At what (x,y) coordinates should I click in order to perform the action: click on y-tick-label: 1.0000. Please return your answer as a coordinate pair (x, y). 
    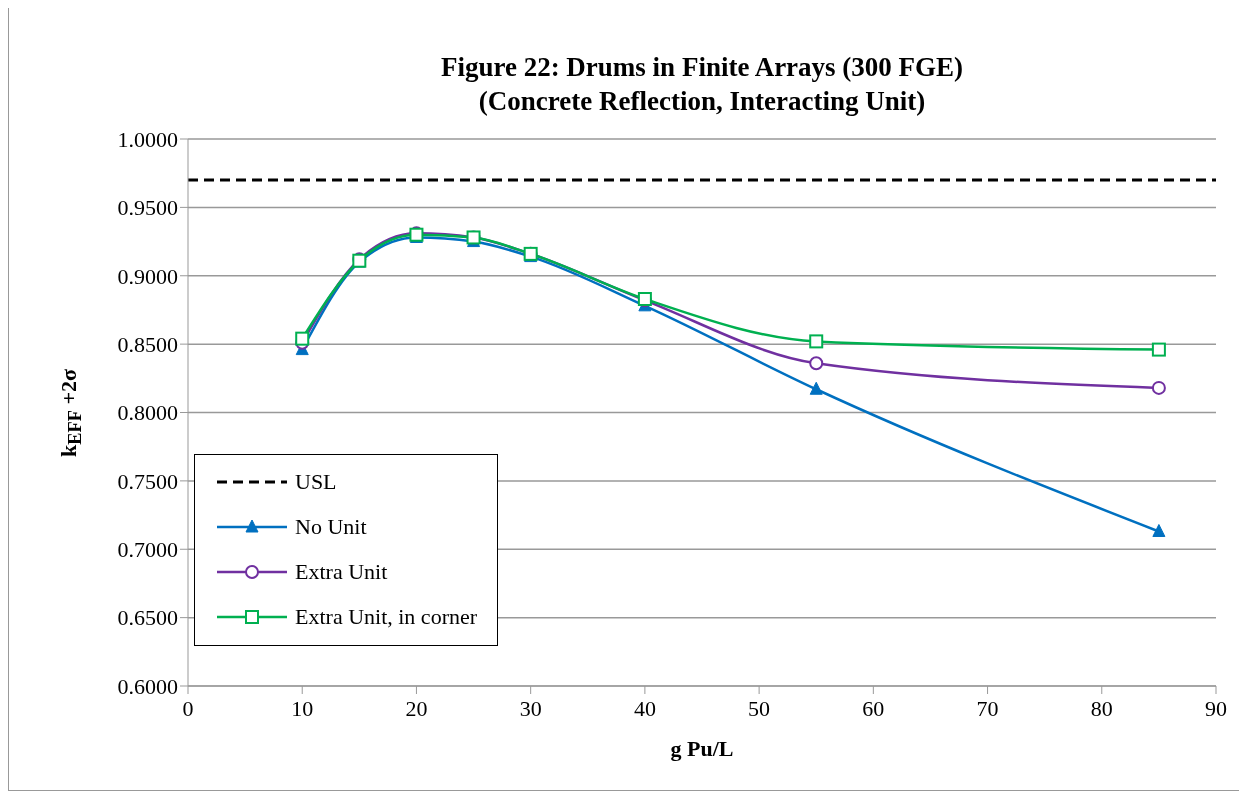
    Looking at the image, I should click on (147, 139).